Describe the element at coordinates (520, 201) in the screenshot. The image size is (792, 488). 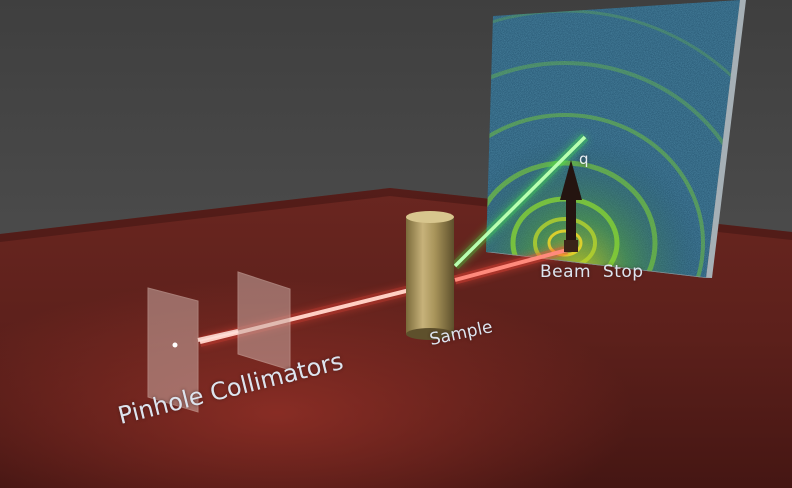
I see `scattered-beam` at that location.